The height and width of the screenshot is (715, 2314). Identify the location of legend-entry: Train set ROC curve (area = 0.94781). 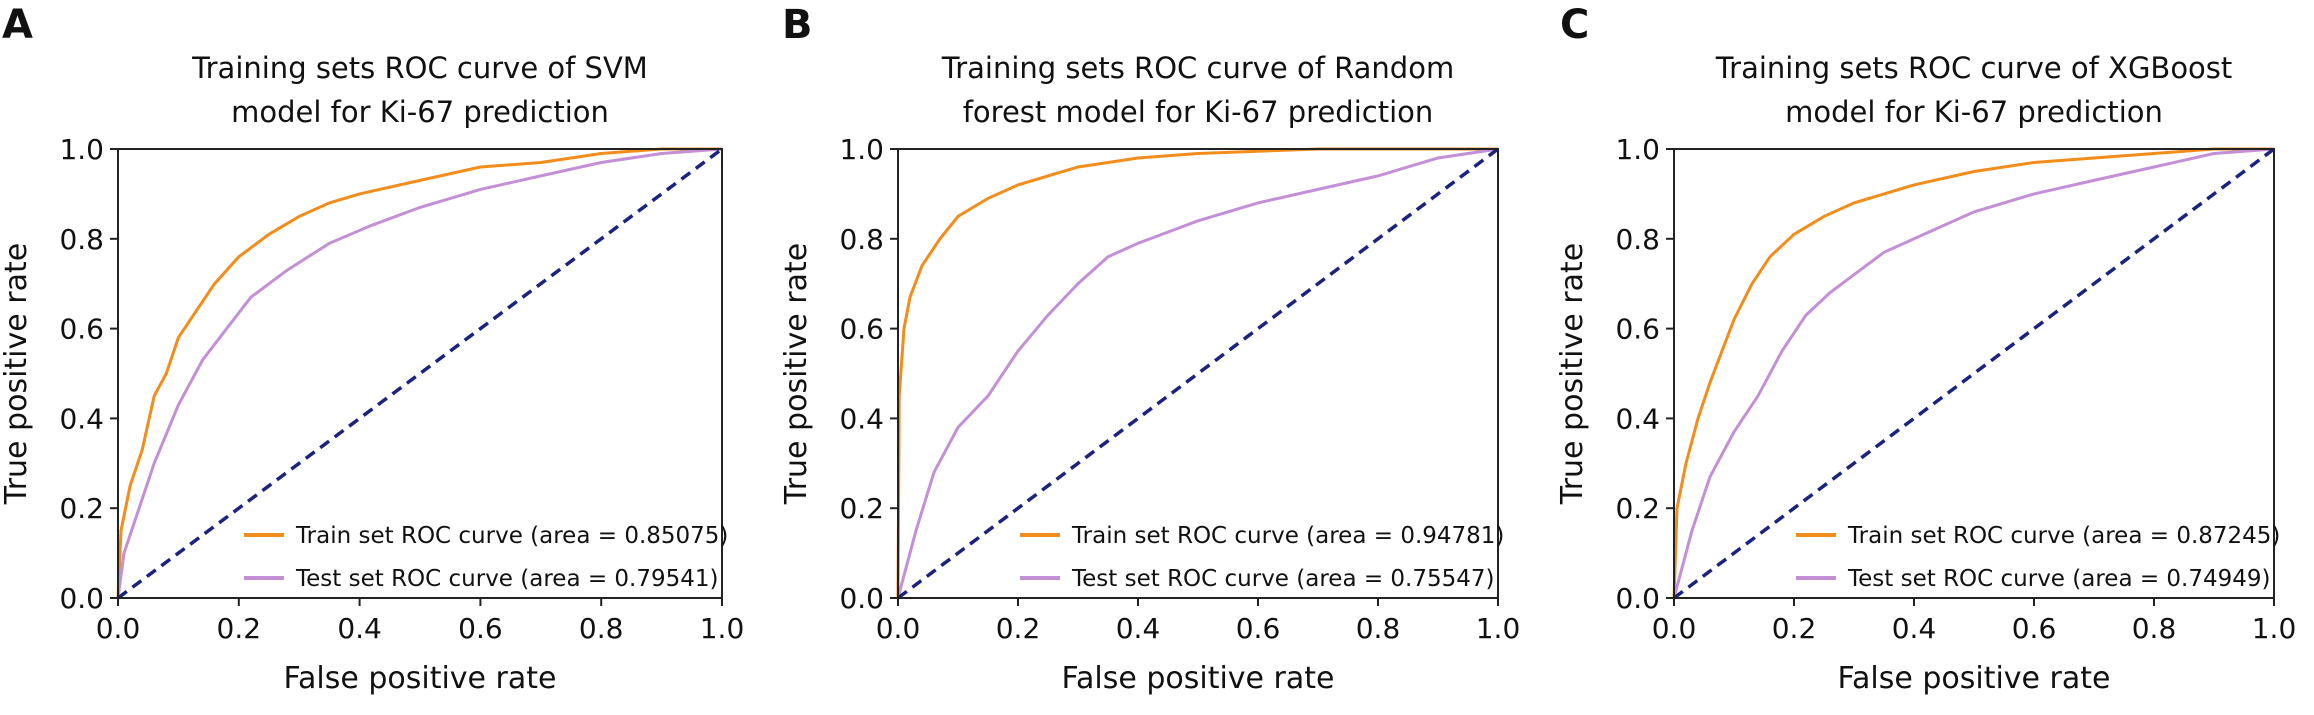
(1287, 536).